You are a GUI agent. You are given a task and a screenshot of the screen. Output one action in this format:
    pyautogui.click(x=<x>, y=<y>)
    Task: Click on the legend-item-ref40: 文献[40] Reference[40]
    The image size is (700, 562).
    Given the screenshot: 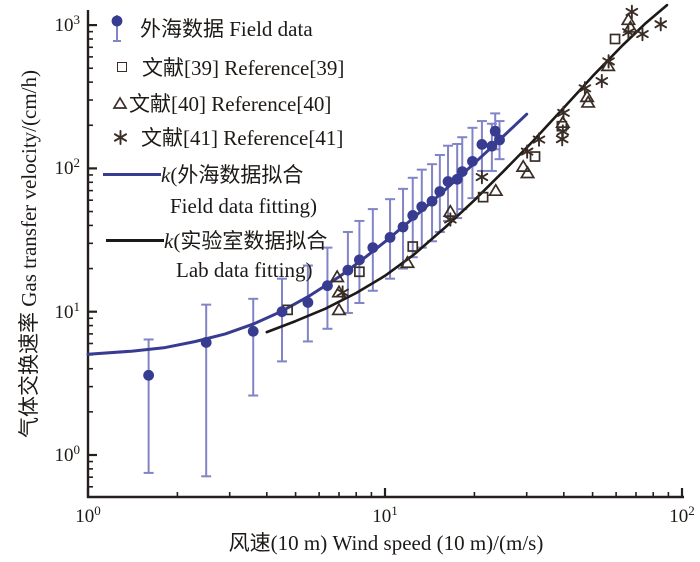 What is the action you would take?
    pyautogui.click(x=221, y=103)
    